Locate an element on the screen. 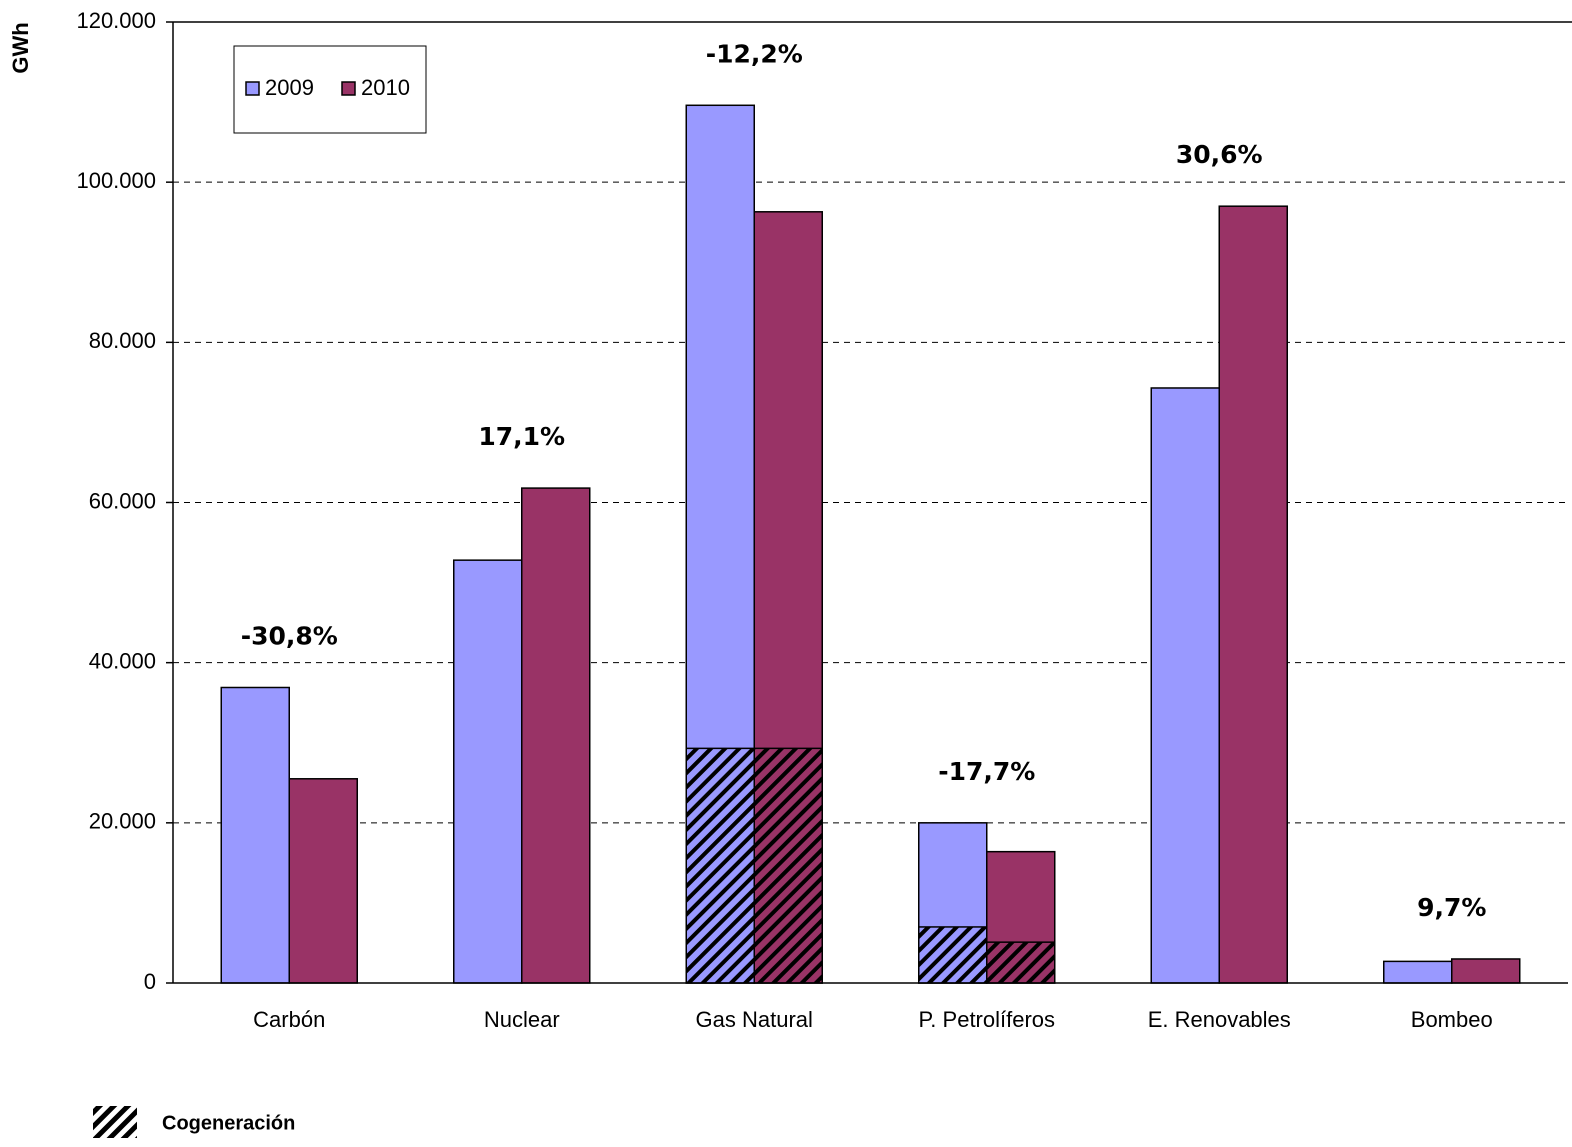 This screenshot has width=1572, height=1147. y-tick-label: 20.000 is located at coordinates (122, 821).